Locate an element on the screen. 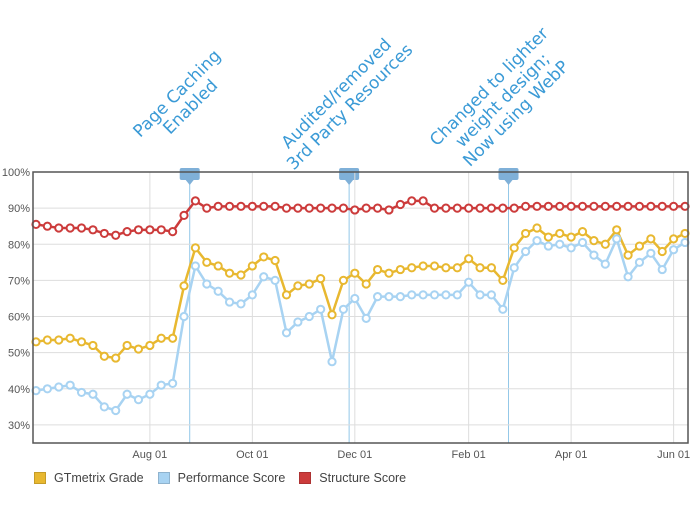  annotation-text: 3rd Party Resources is located at coordinates (350, 107).